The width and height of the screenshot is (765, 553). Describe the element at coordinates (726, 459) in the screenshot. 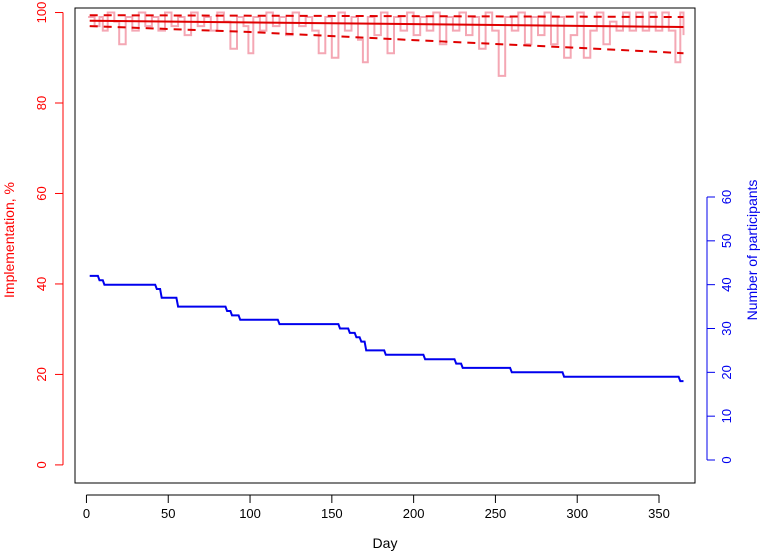

I see `right-y-tick-label: 0` at that location.